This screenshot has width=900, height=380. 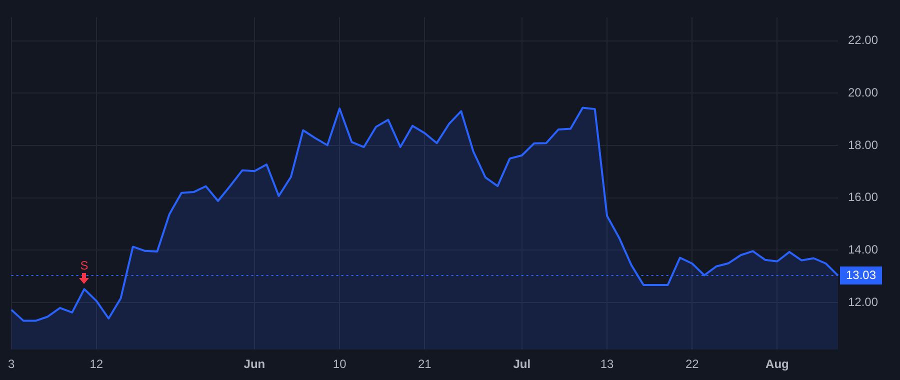 What do you see at coordinates (863, 145) in the screenshot?
I see `y-tick-label: 18.00` at bounding box center [863, 145].